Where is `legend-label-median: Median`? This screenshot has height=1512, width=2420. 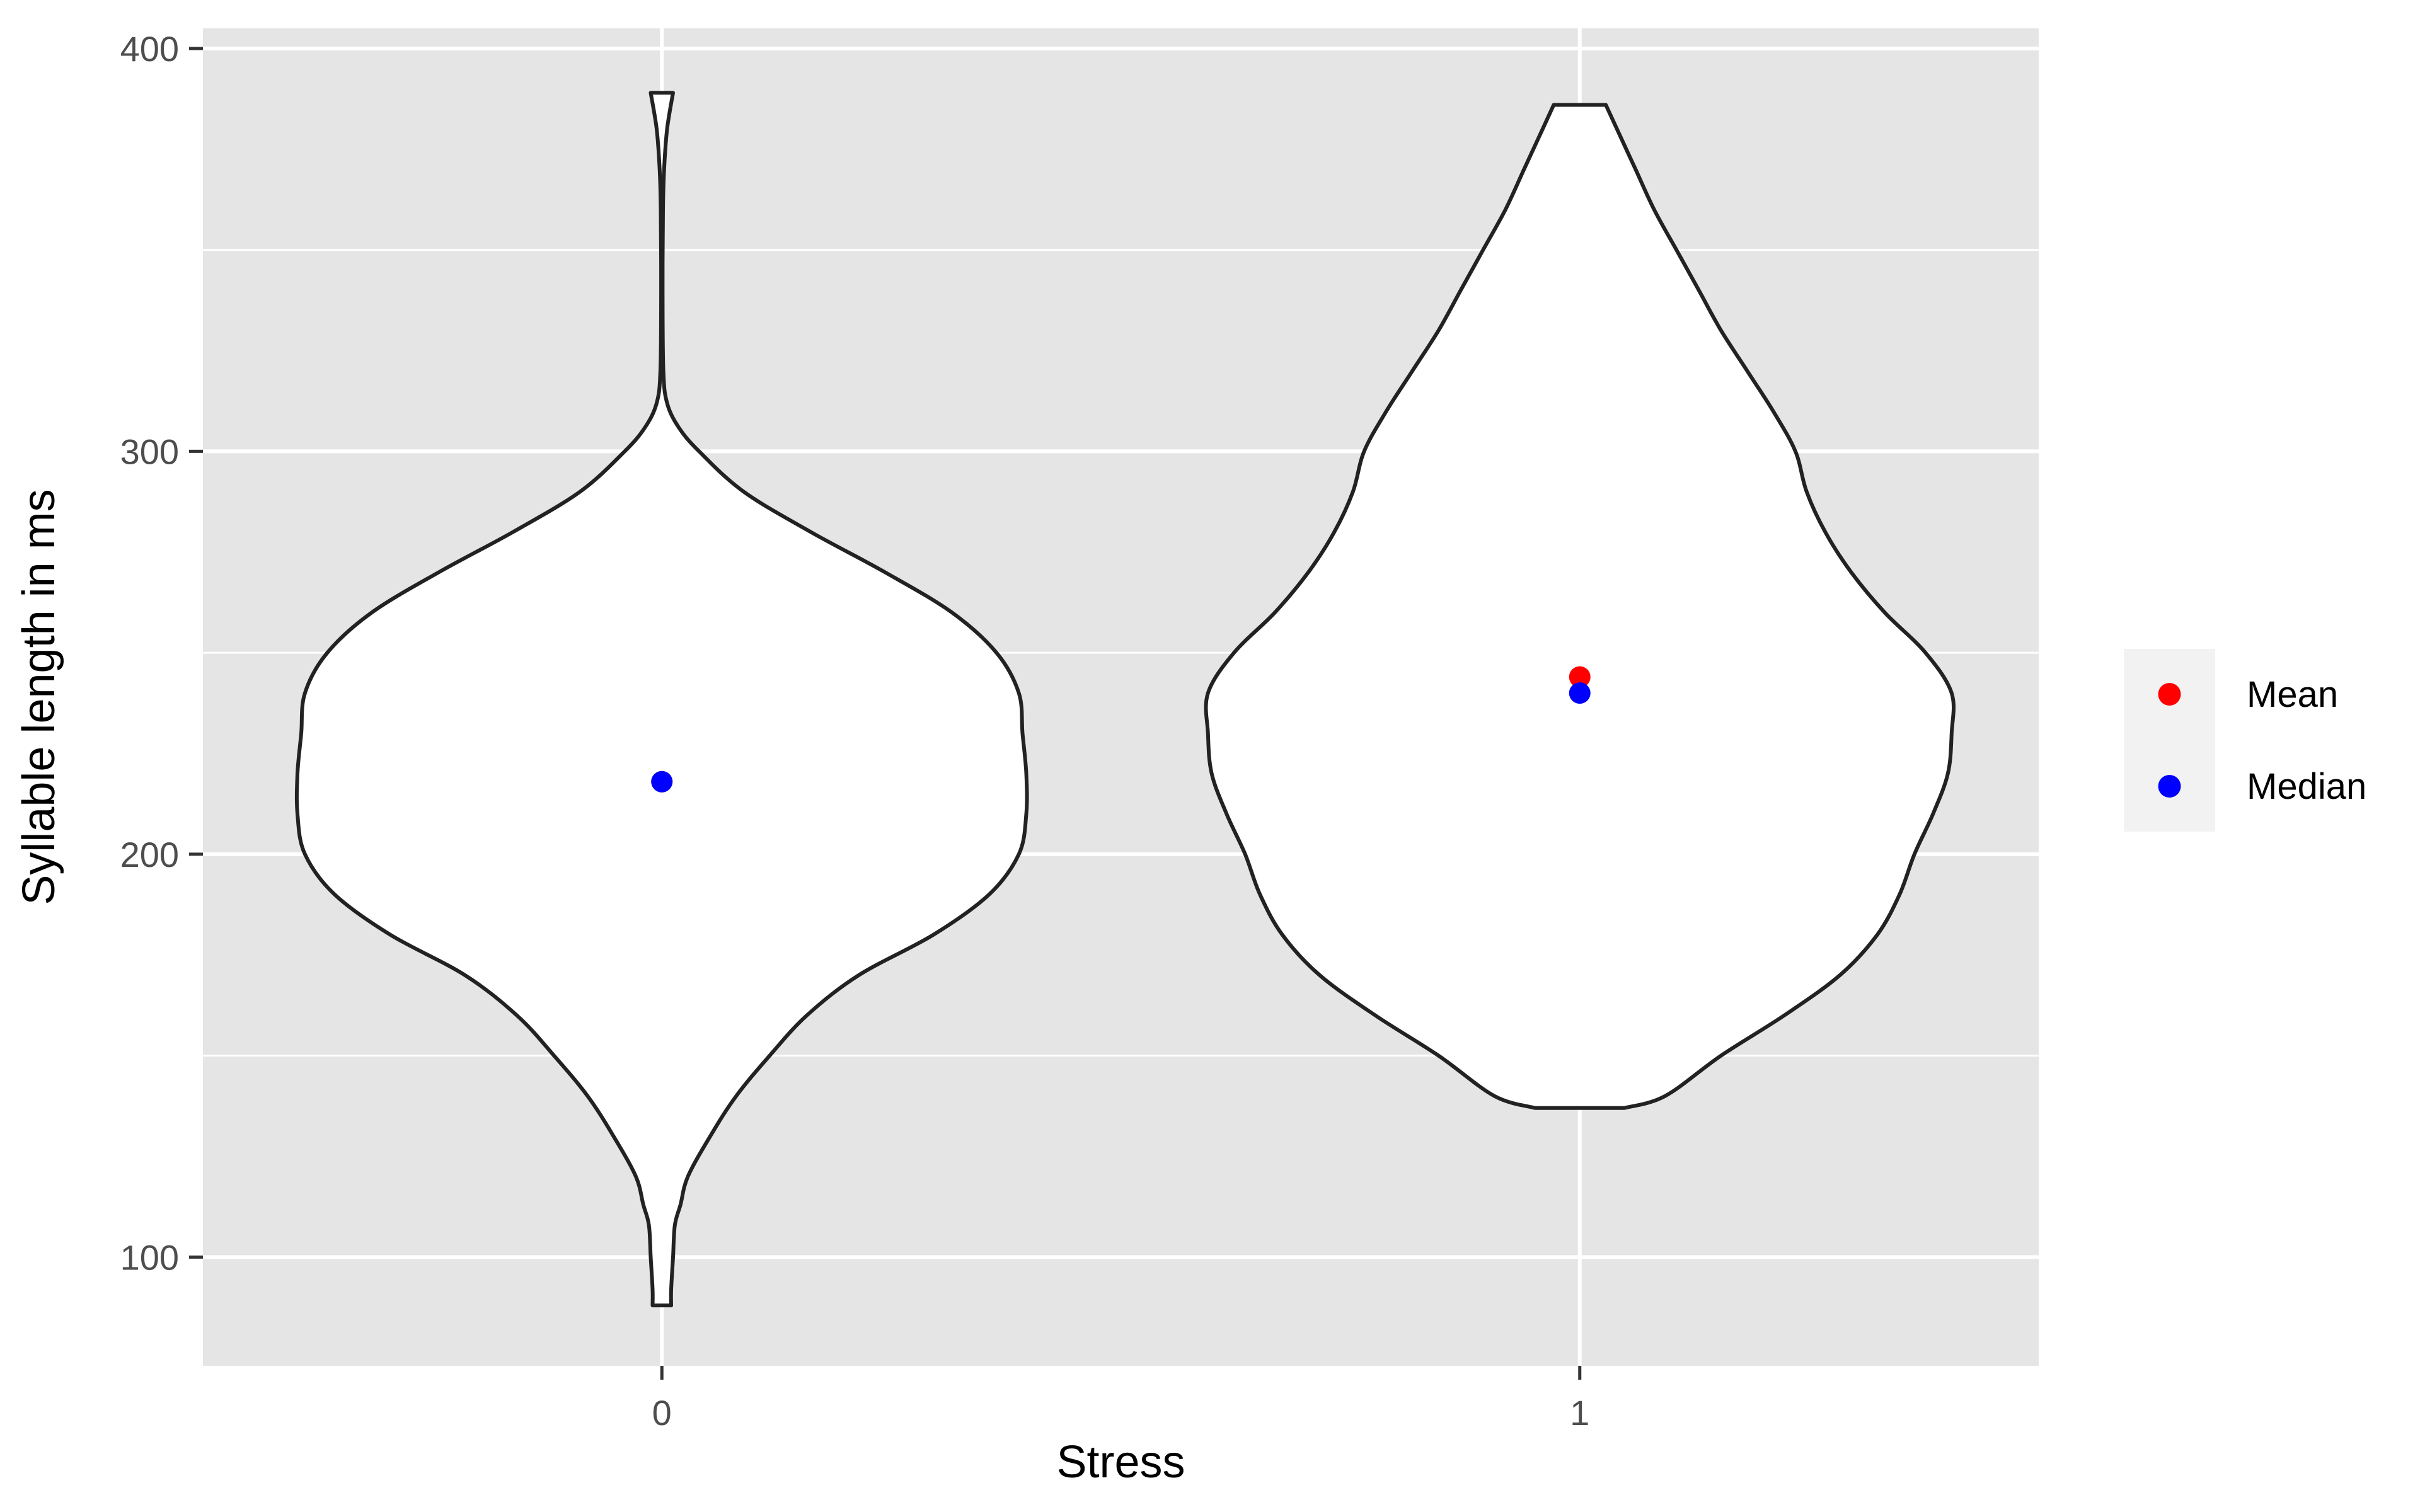
legend-label-median: Median is located at coordinates (2306, 786).